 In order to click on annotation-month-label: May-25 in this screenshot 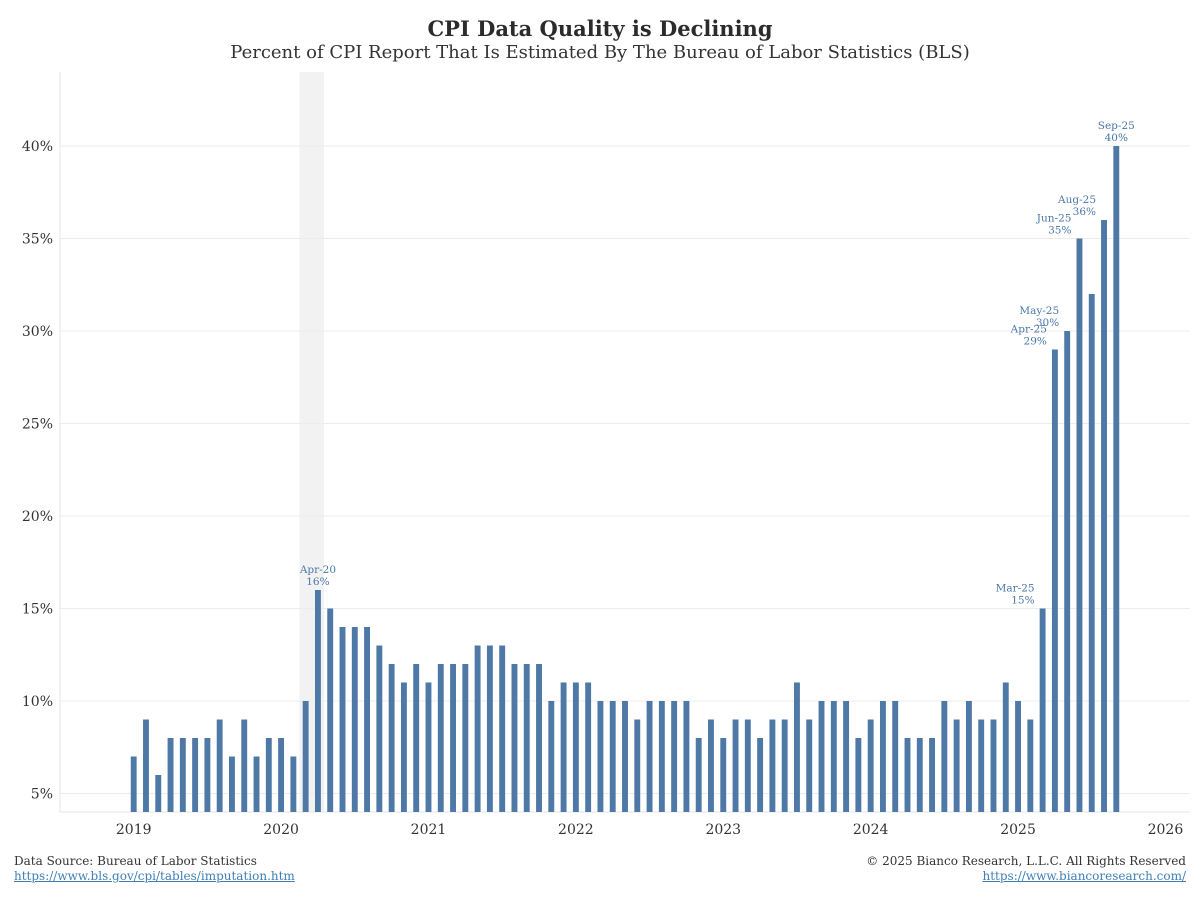, I will do `click(1039, 311)`.